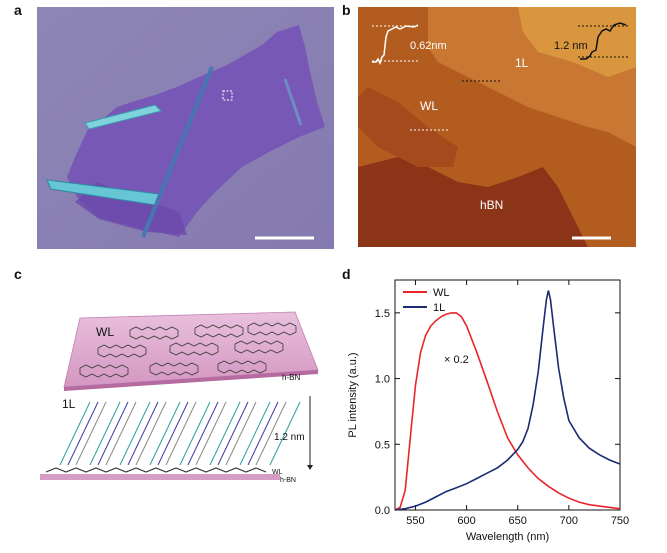 The width and height of the screenshot is (667, 553). What do you see at coordinates (603, 41) in the screenshot?
I see `height-profile-right` at bounding box center [603, 41].